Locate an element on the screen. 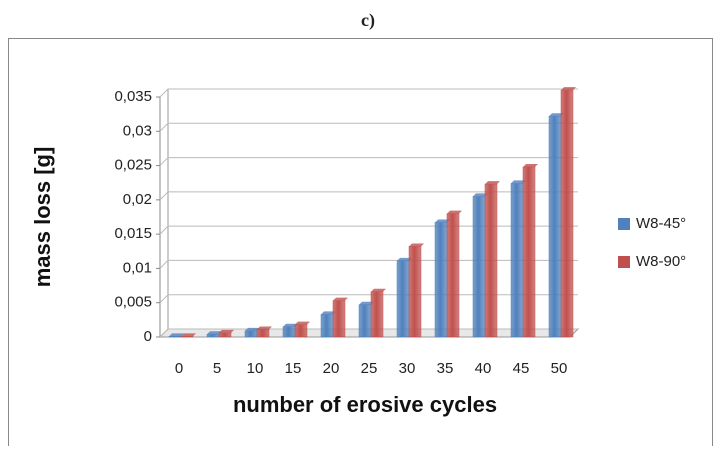 The height and width of the screenshot is (451, 721). y-tick-label: 0,03 is located at coordinates (137, 130).